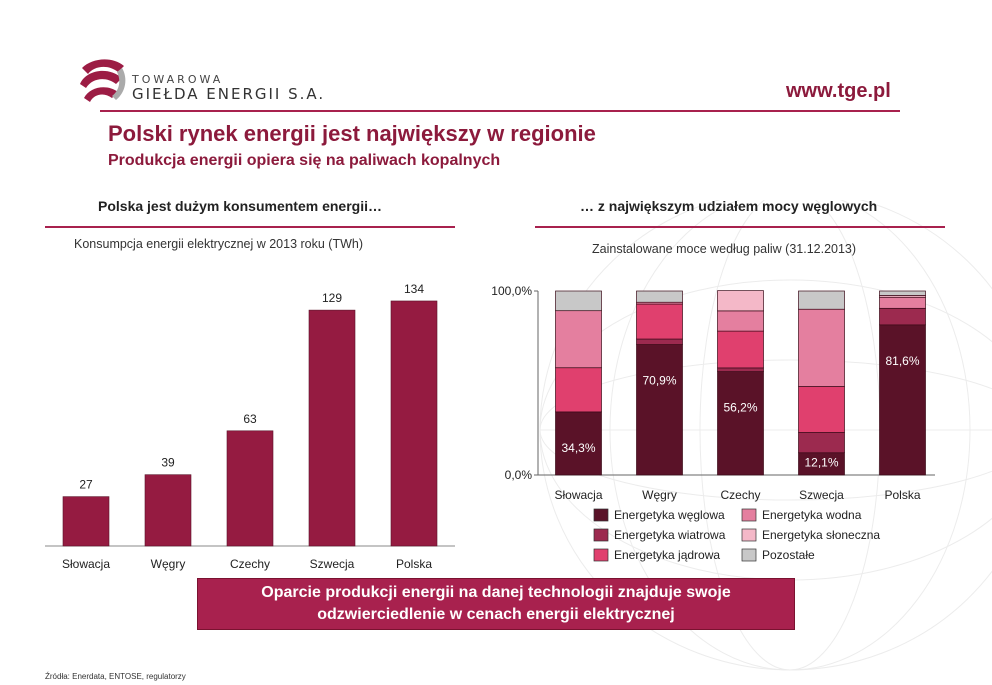  What do you see at coordinates (519, 475) in the screenshot?
I see `y-tick-label: 0,0%` at bounding box center [519, 475].